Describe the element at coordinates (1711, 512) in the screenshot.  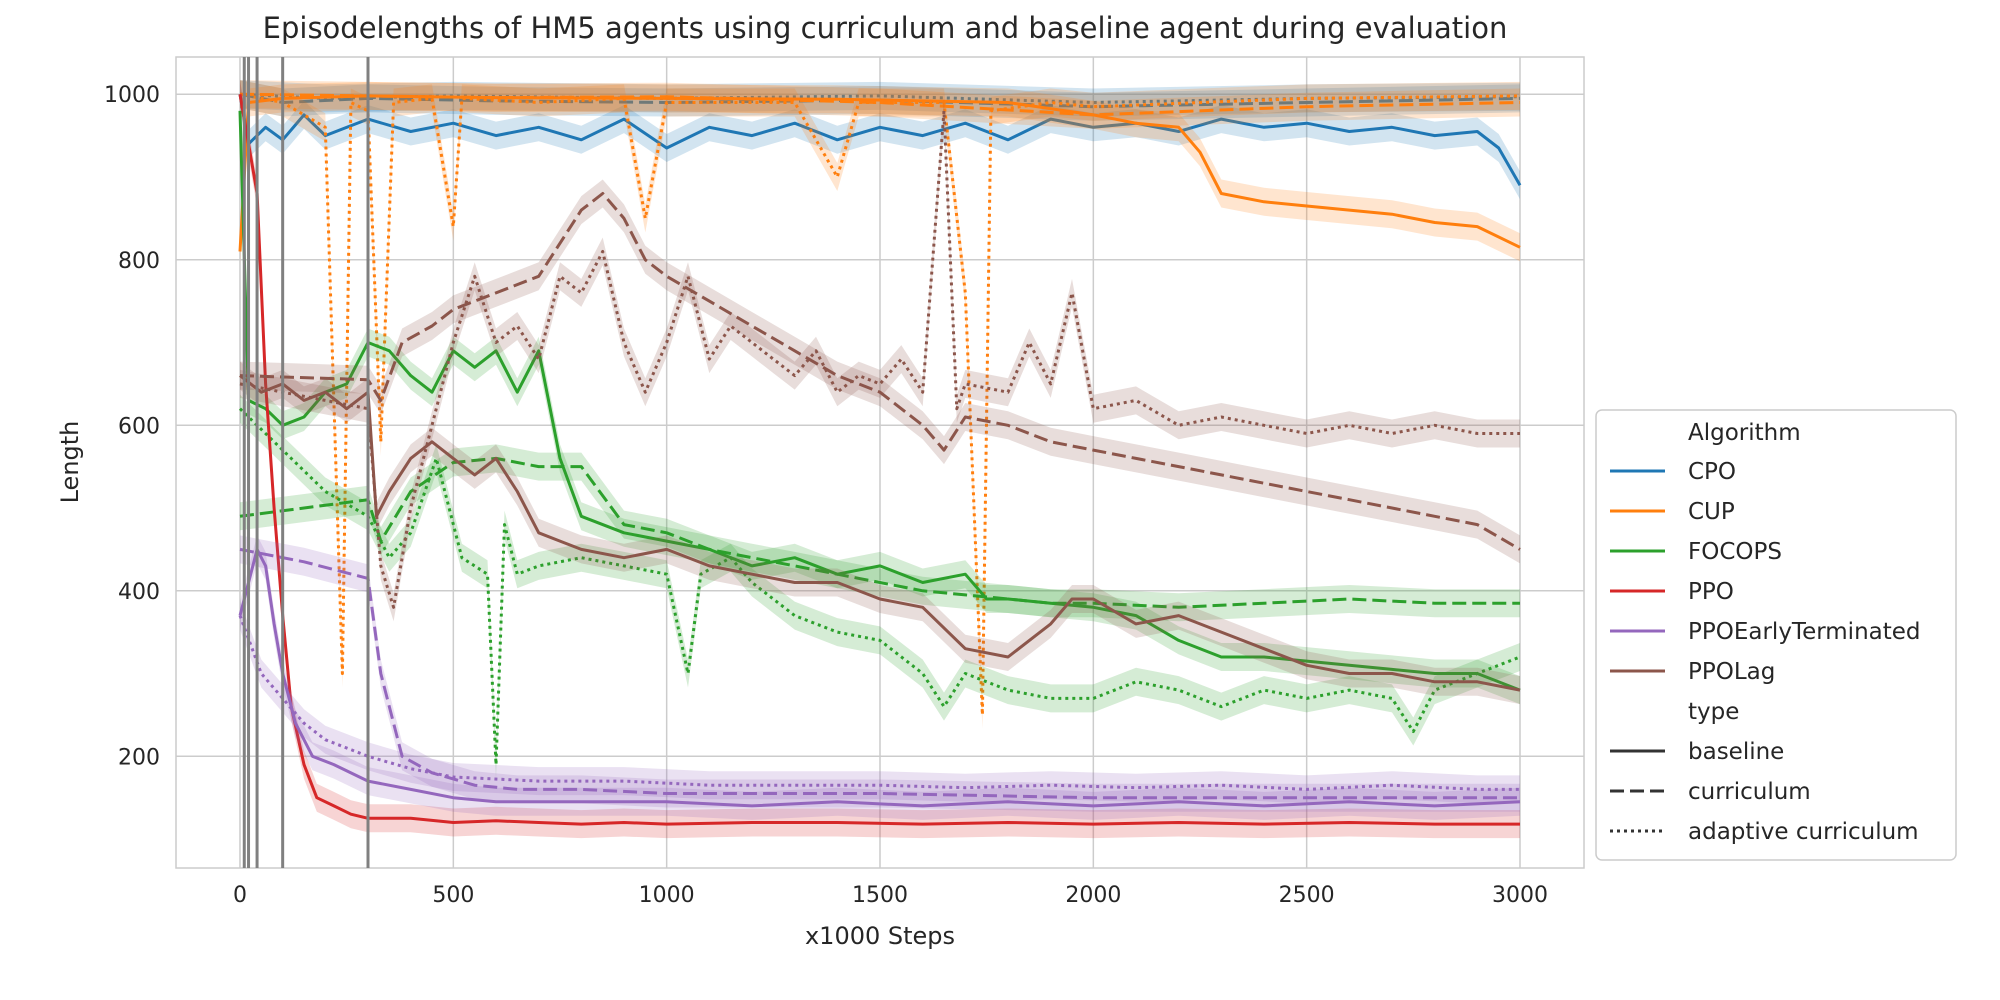
I see `legend-label-cup: CUP` at that location.